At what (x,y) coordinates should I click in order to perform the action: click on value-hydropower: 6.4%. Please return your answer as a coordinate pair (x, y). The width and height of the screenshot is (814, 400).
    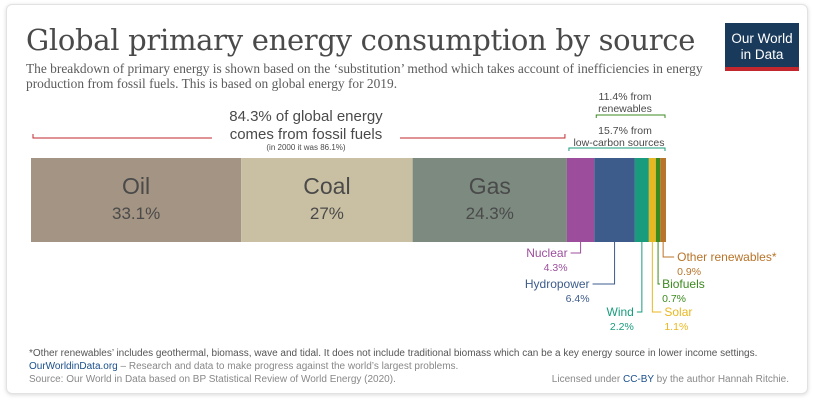
    Looking at the image, I should click on (578, 299).